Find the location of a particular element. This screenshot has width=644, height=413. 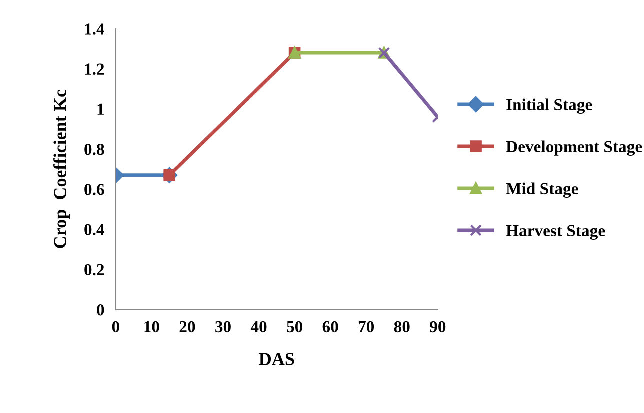

x-tick-label: 0 is located at coordinates (116, 327).